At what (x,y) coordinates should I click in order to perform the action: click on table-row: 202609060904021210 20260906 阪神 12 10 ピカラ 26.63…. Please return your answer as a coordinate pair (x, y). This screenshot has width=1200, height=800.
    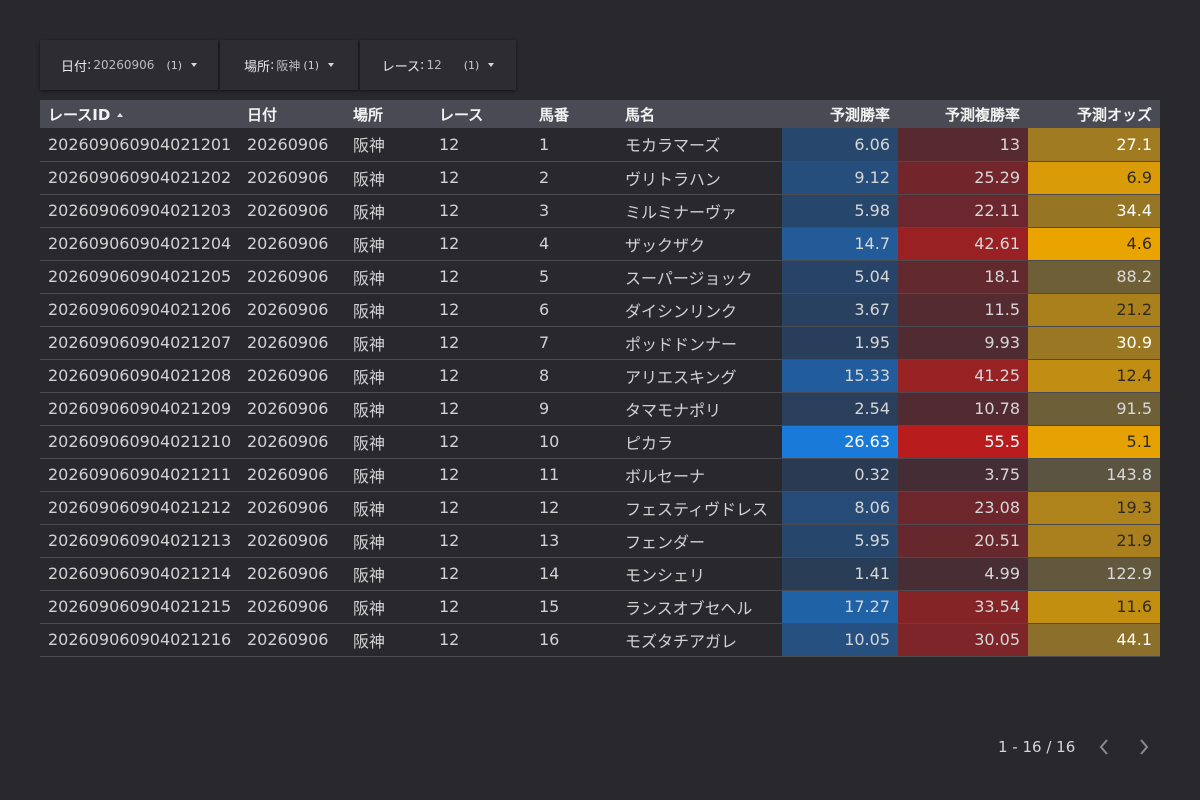
    Looking at the image, I should click on (600, 442).